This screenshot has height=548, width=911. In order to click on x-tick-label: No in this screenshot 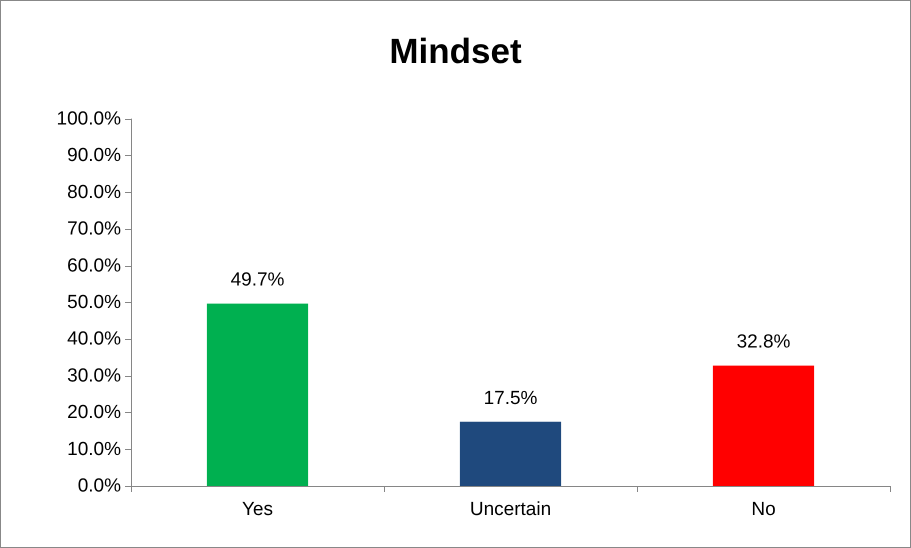, I will do `click(763, 509)`.